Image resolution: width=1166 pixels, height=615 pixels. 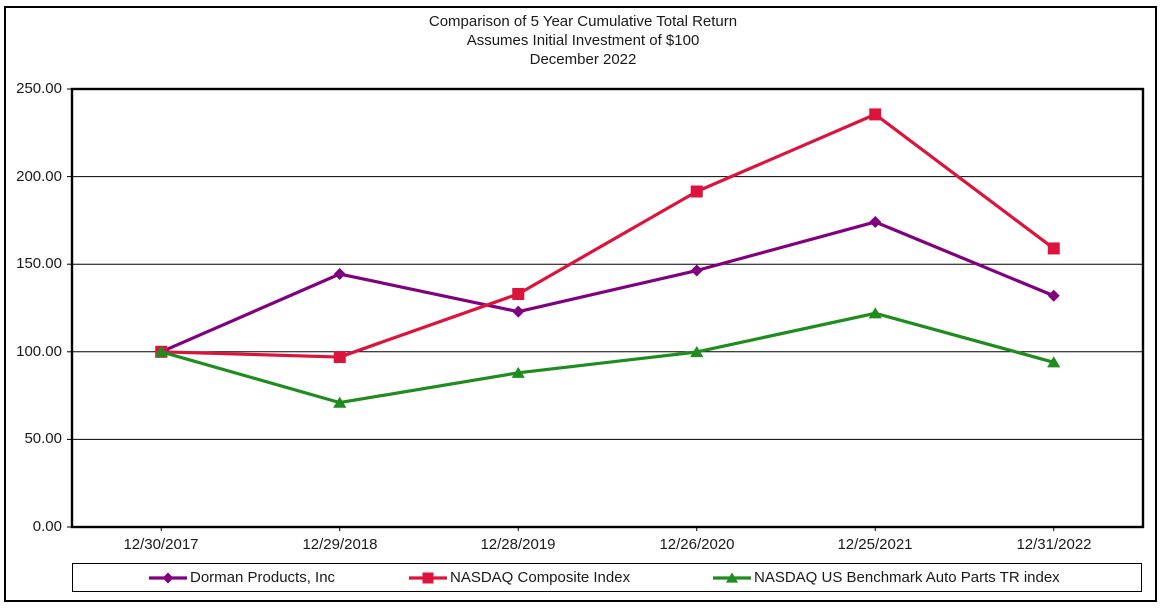 What do you see at coordinates (907, 577) in the screenshot?
I see `legend-label: NASDAQ US Benchmark Auto Parts TR index` at bounding box center [907, 577].